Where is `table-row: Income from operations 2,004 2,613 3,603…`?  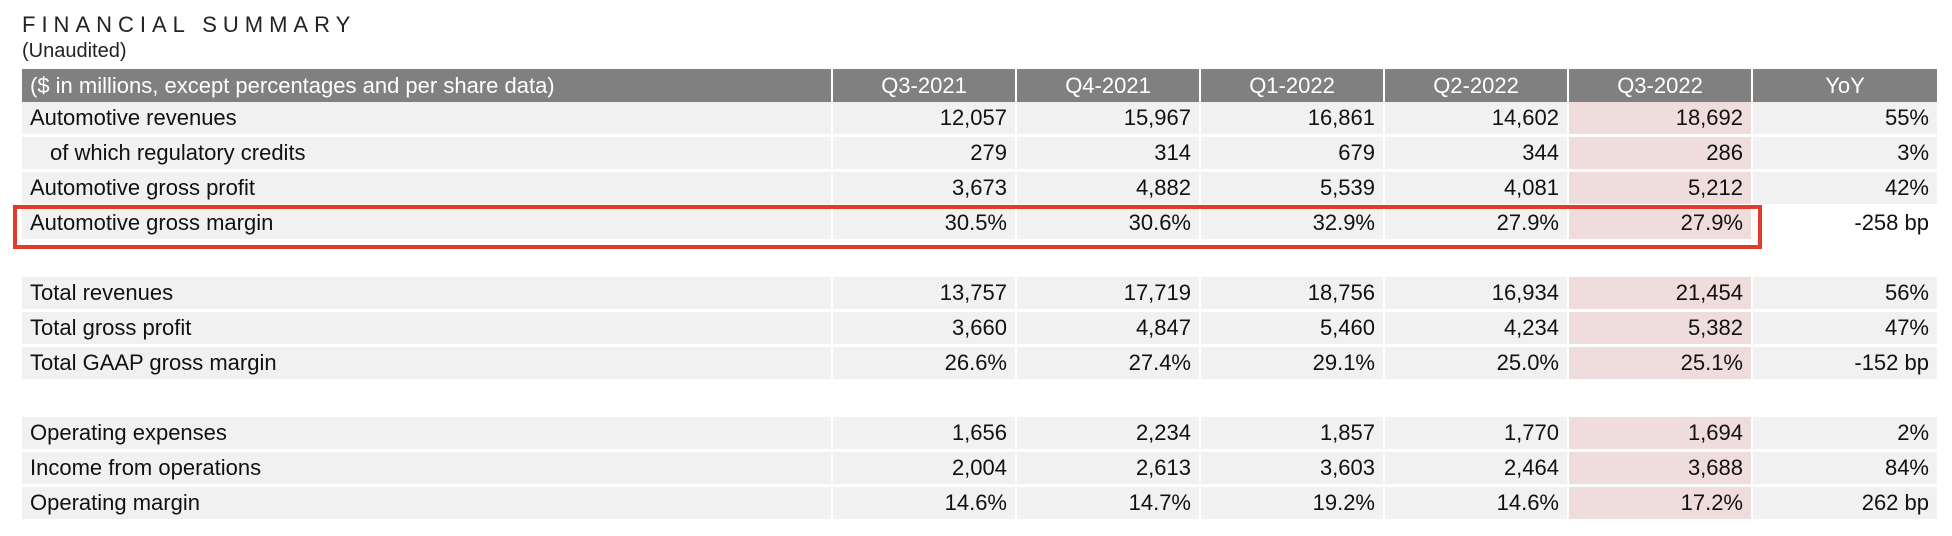 table-row: Income from operations 2,004 2,613 3,603… is located at coordinates (979, 469).